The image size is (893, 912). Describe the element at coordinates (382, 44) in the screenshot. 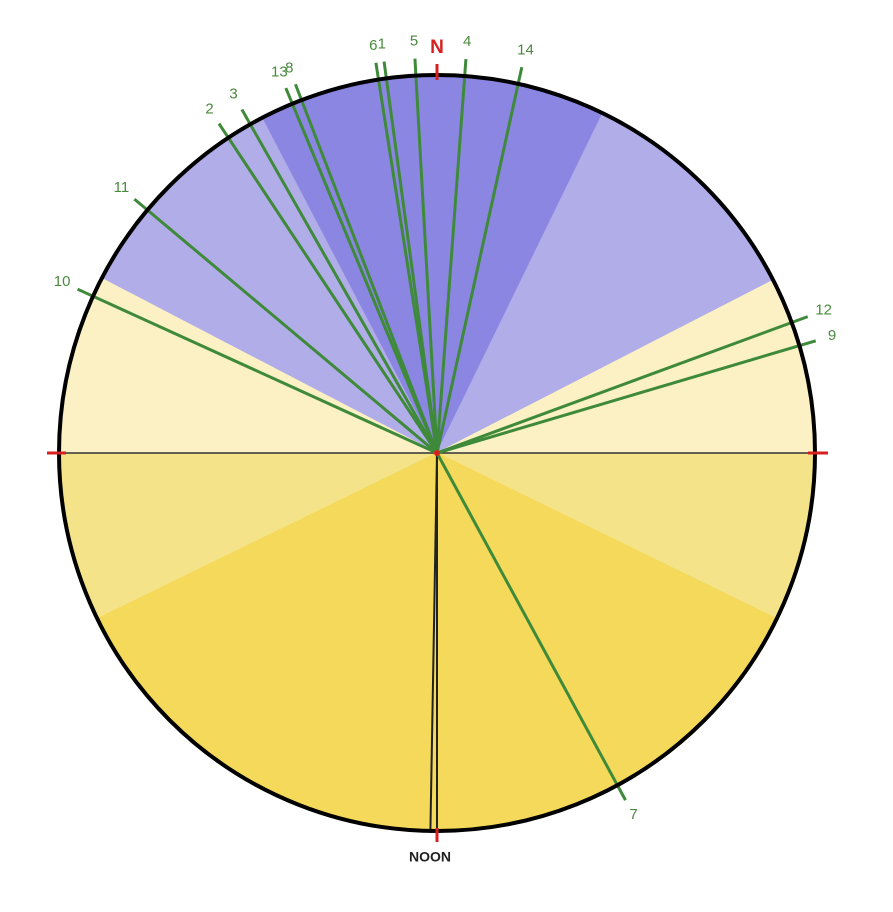

I see `line-label: 1` at that location.